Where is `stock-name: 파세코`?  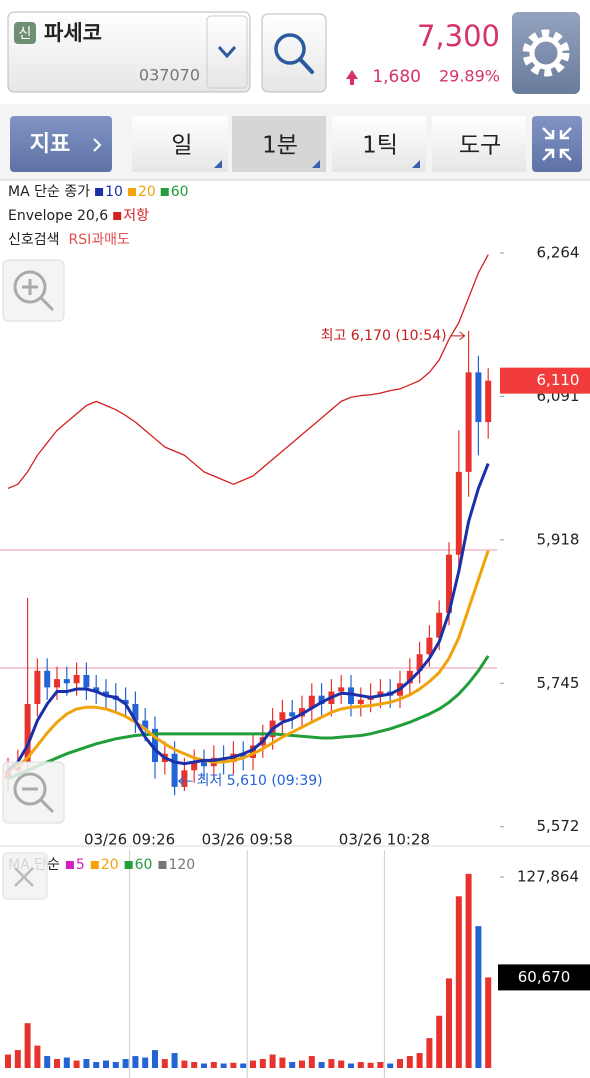
stock-name: 파세코 is located at coordinates (73, 33).